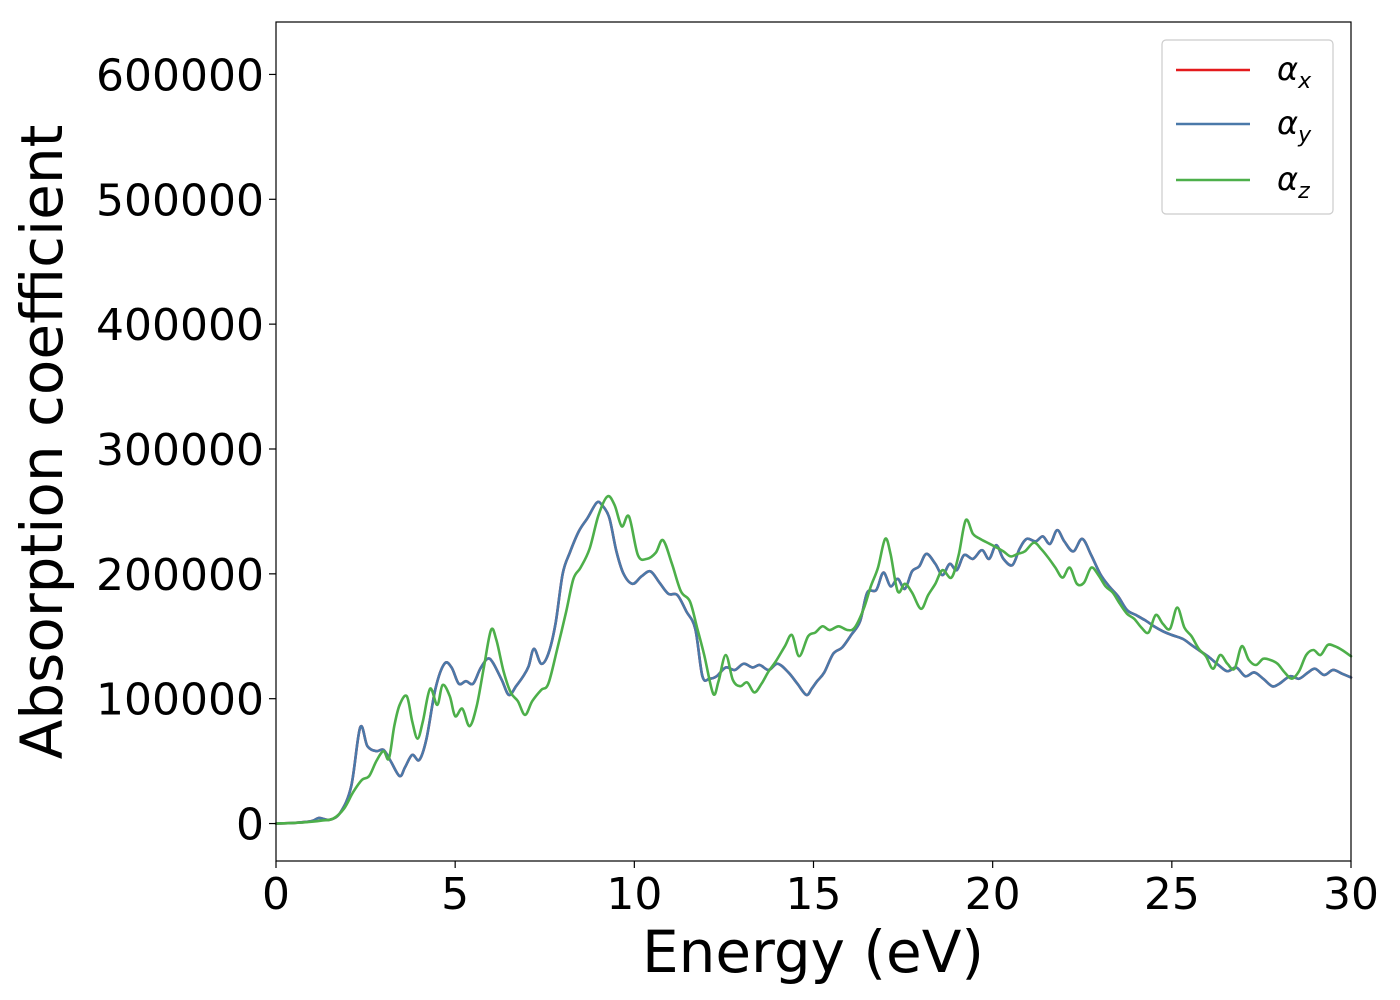 This screenshot has height=1000, width=1400. What do you see at coordinates (180, 700) in the screenshot?
I see `y-tick-label: 100000` at bounding box center [180, 700].